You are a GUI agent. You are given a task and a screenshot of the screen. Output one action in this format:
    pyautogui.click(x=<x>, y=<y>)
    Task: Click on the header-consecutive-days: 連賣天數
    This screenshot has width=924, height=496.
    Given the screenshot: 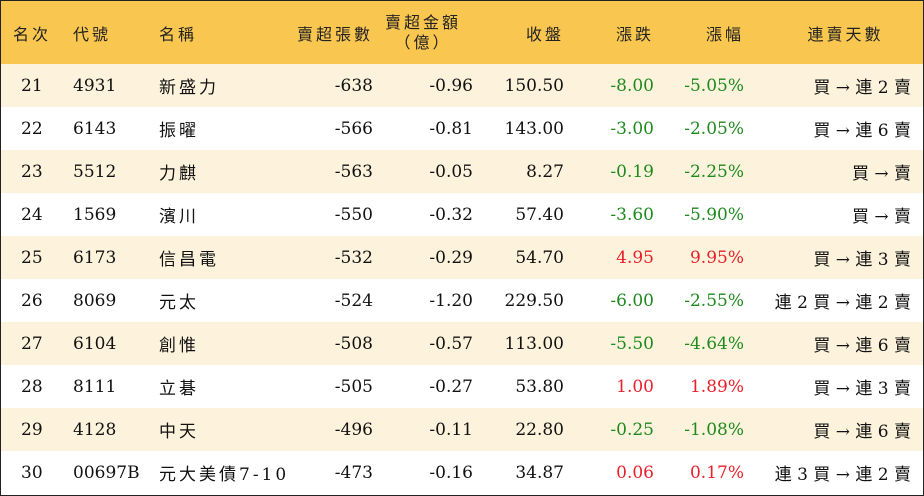 What is the action you would take?
    pyautogui.click(x=845, y=34)
    